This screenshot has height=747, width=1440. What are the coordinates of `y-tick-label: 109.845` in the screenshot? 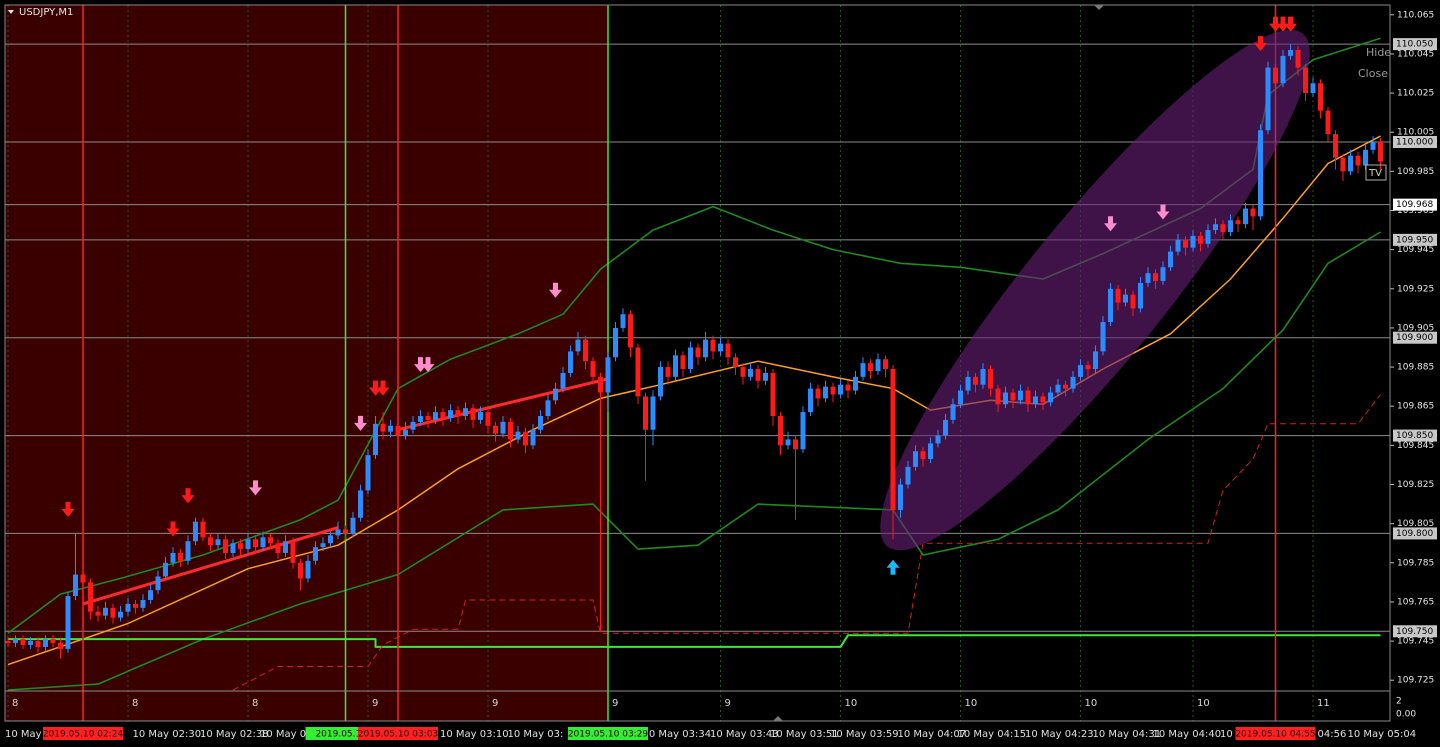 It's located at (1415, 446).